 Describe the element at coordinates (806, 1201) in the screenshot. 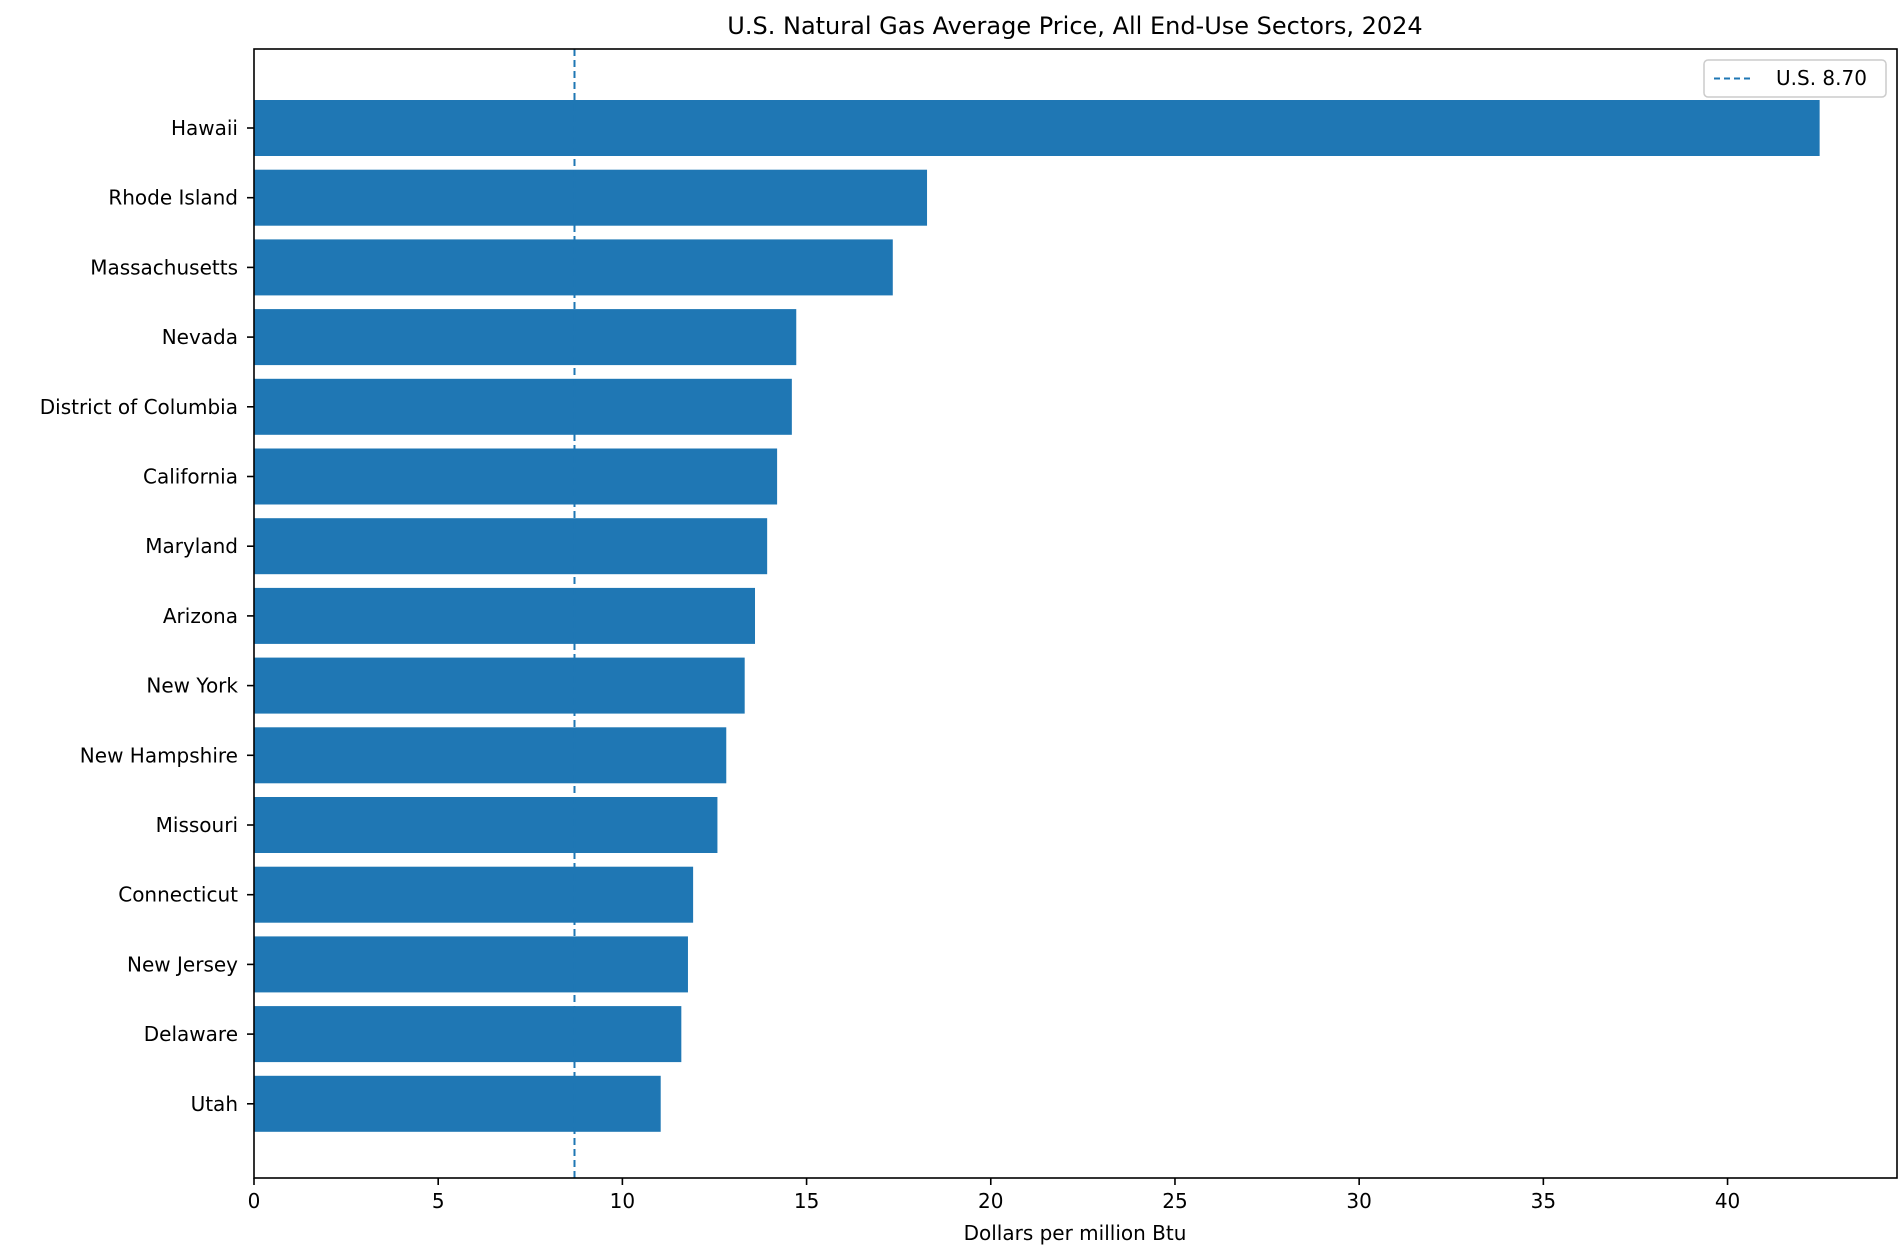

I see `x-tick-label: 15` at that location.